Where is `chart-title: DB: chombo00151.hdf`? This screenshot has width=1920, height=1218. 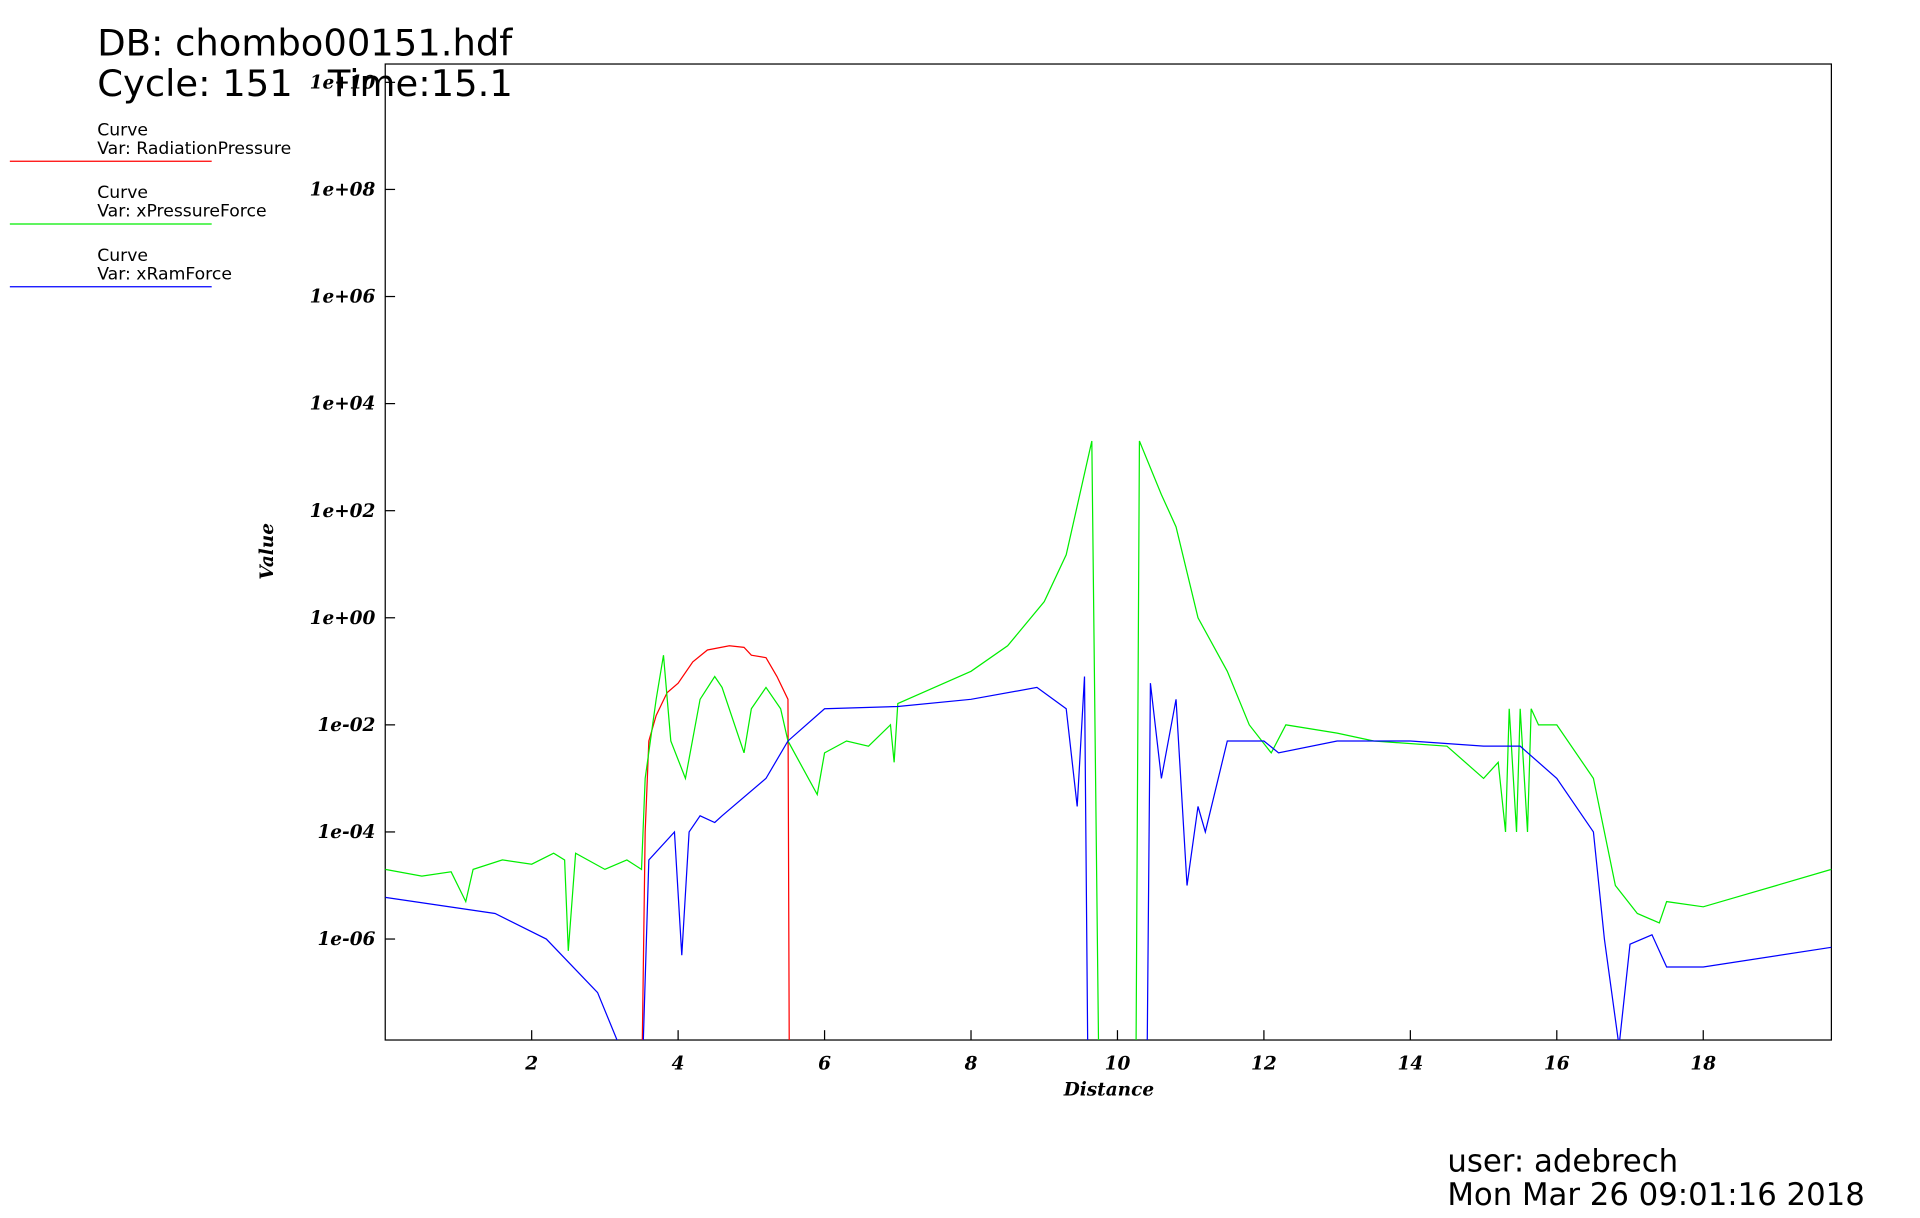 chart-title: DB: chombo00151.hdf is located at coordinates (305, 42).